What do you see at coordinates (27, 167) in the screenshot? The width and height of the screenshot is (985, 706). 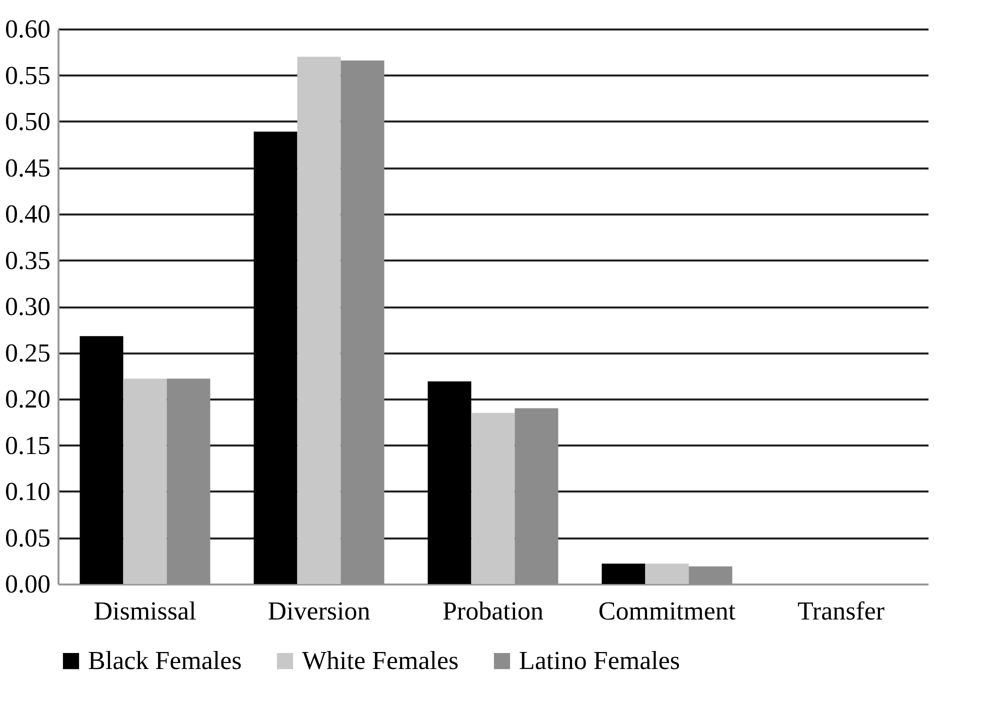 I see `y-tick-label: 0.45` at bounding box center [27, 167].